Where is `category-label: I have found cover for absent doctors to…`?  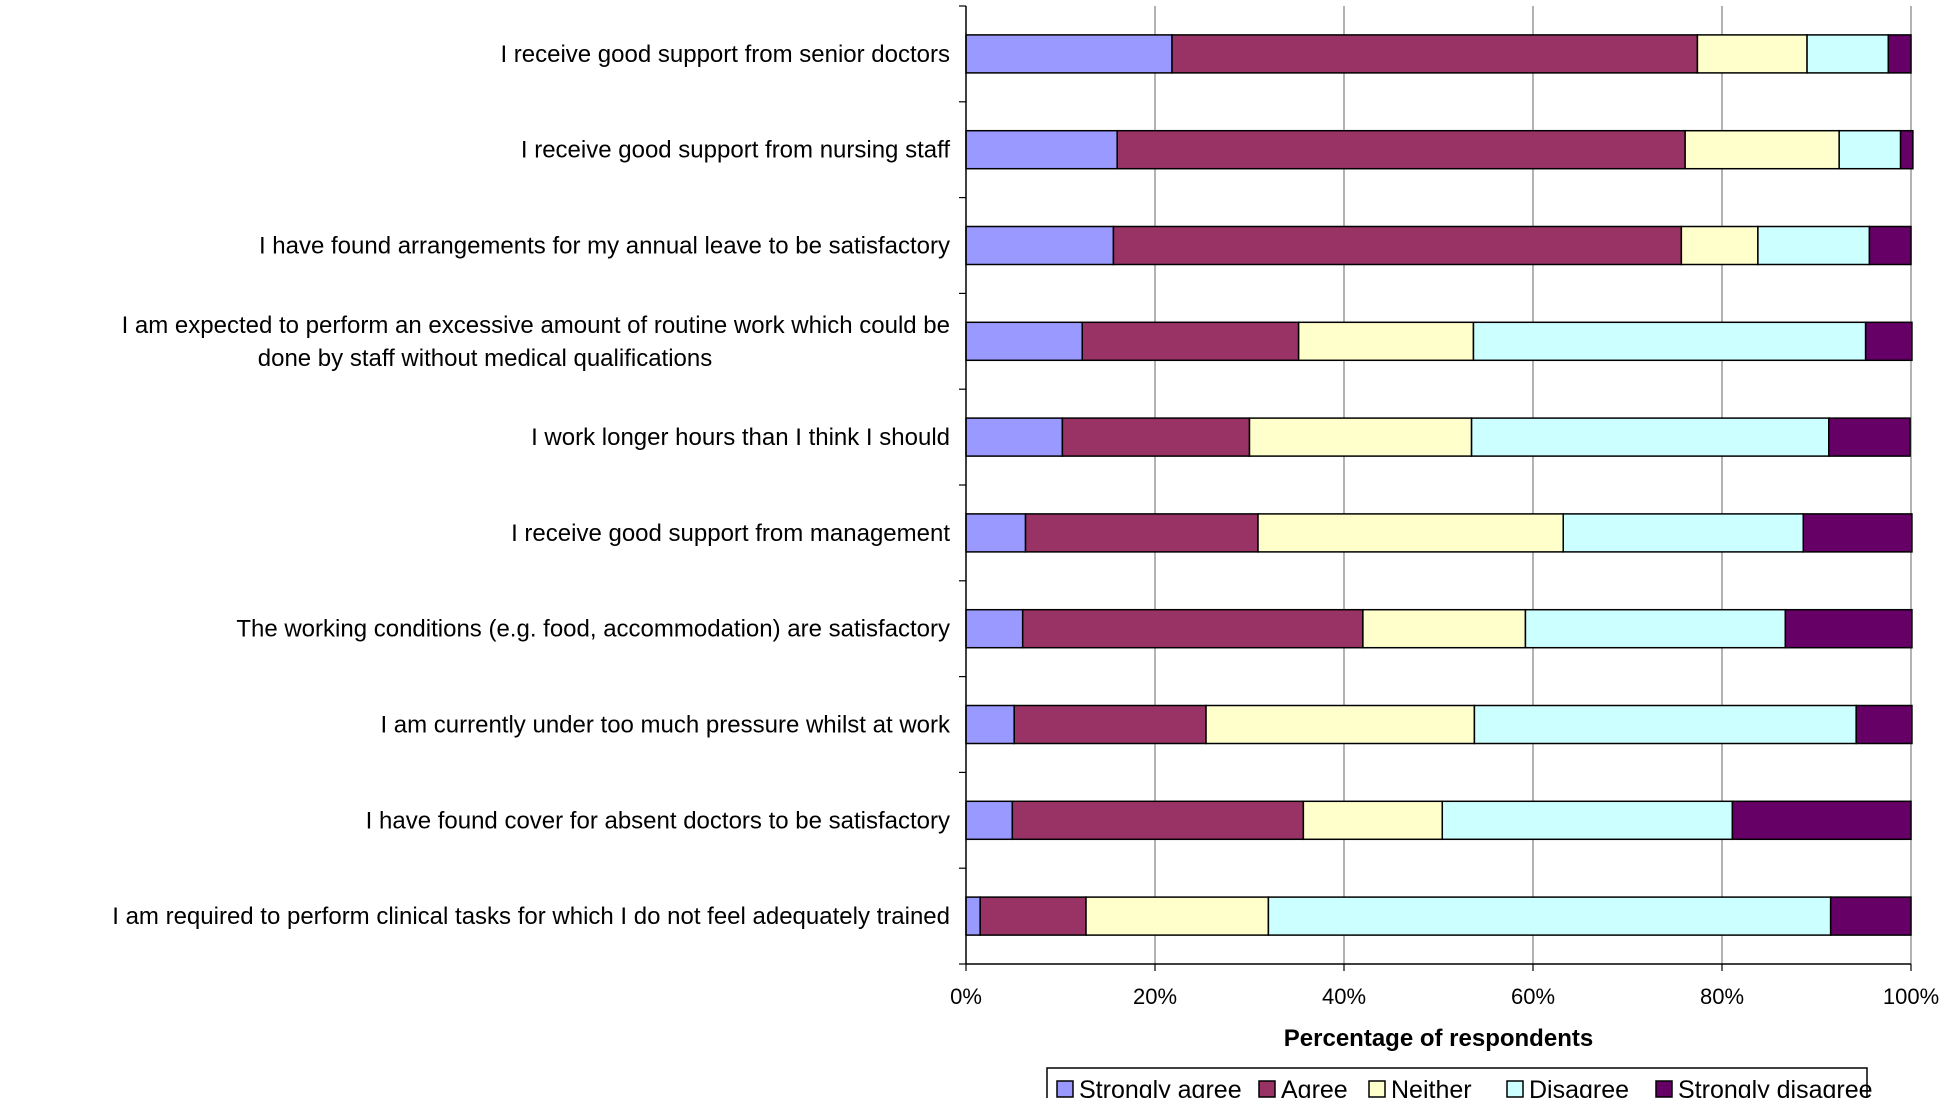
category-label: I have found cover for absent doctors to… is located at coordinates (658, 820).